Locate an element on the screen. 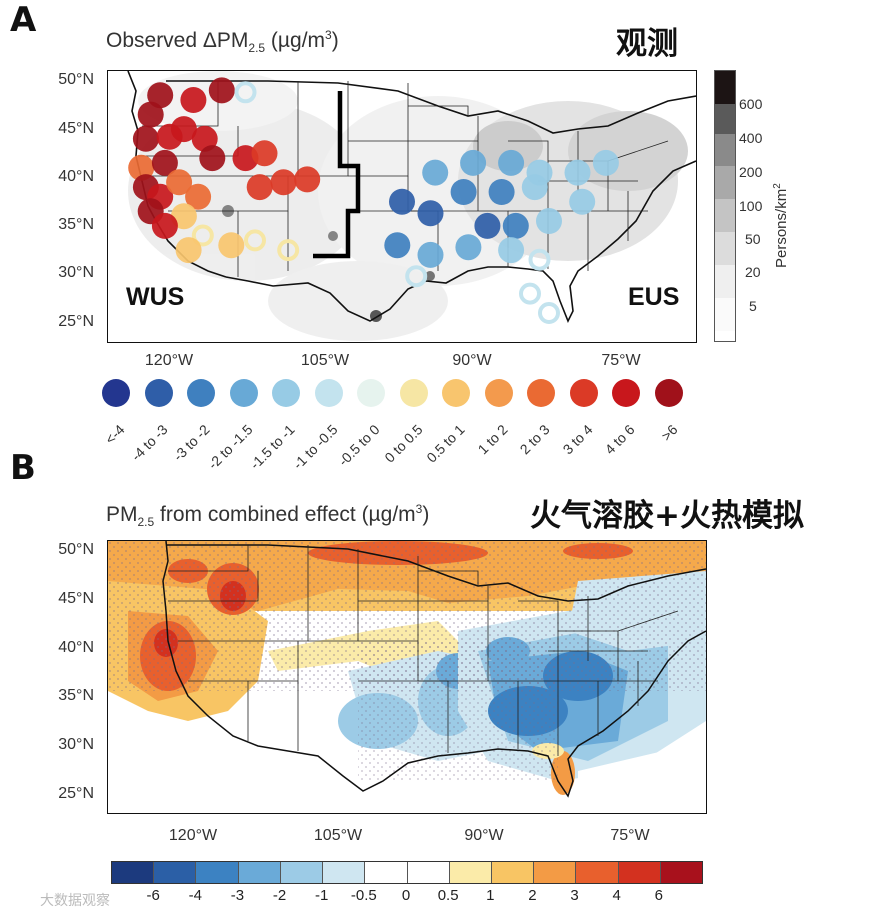 This screenshot has height=915, width=888. colorbar-tick-label: 0 is located at coordinates (406, 895).